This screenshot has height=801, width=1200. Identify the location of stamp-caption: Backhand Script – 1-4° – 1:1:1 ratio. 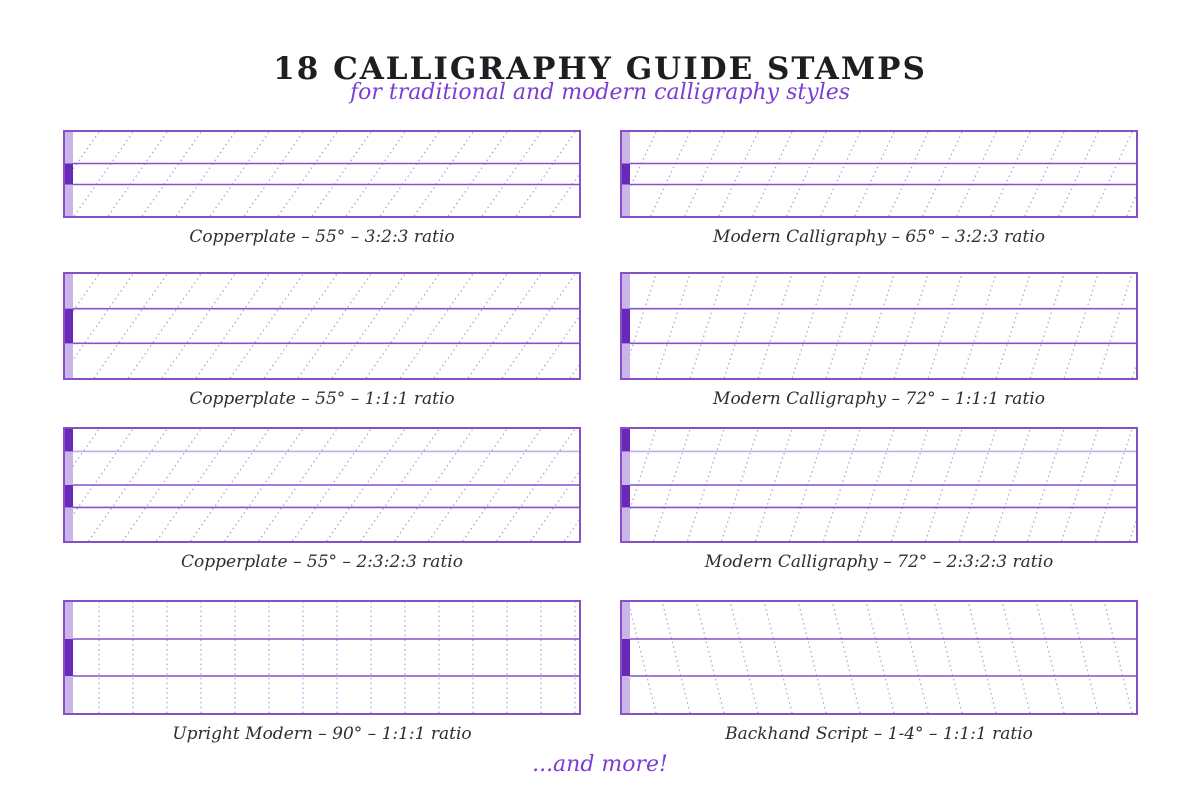
(879, 734).